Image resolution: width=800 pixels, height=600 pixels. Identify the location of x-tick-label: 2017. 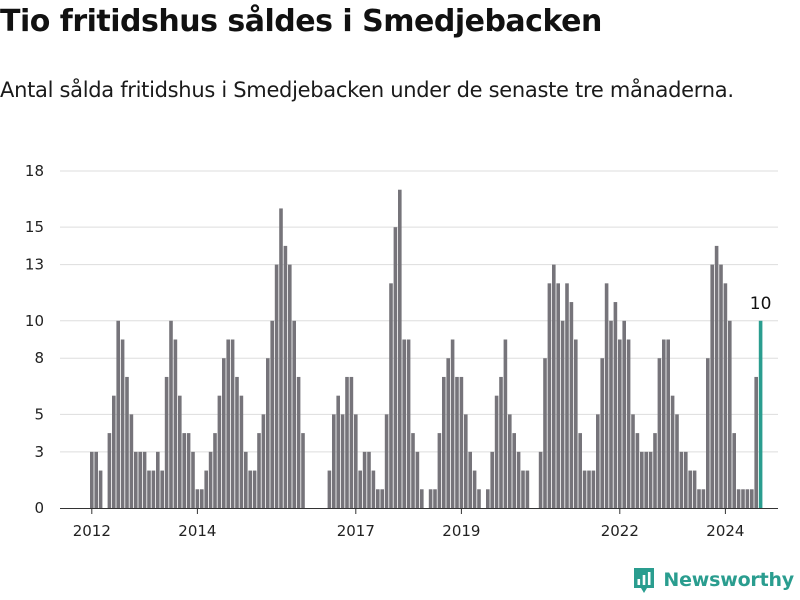
(356, 531).